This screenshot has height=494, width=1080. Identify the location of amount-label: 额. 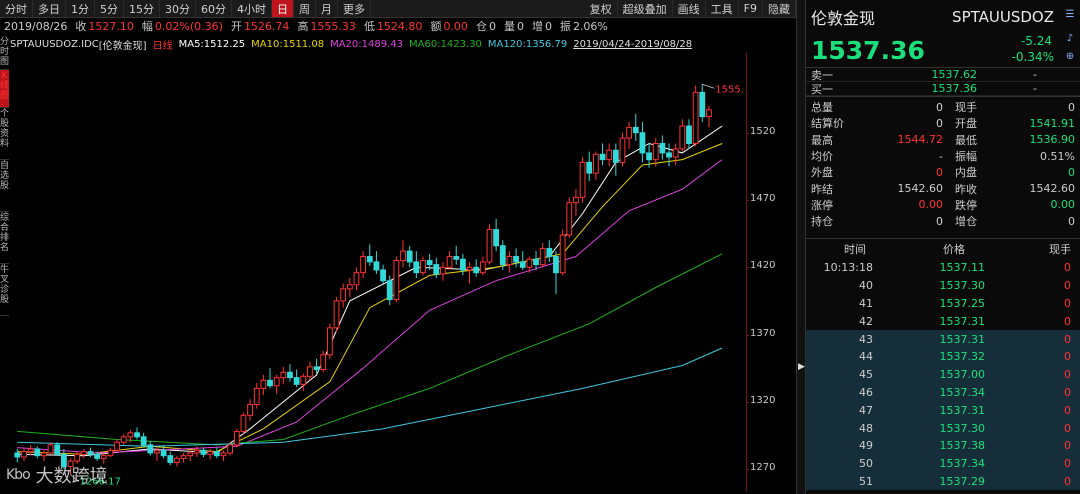
(436, 26).